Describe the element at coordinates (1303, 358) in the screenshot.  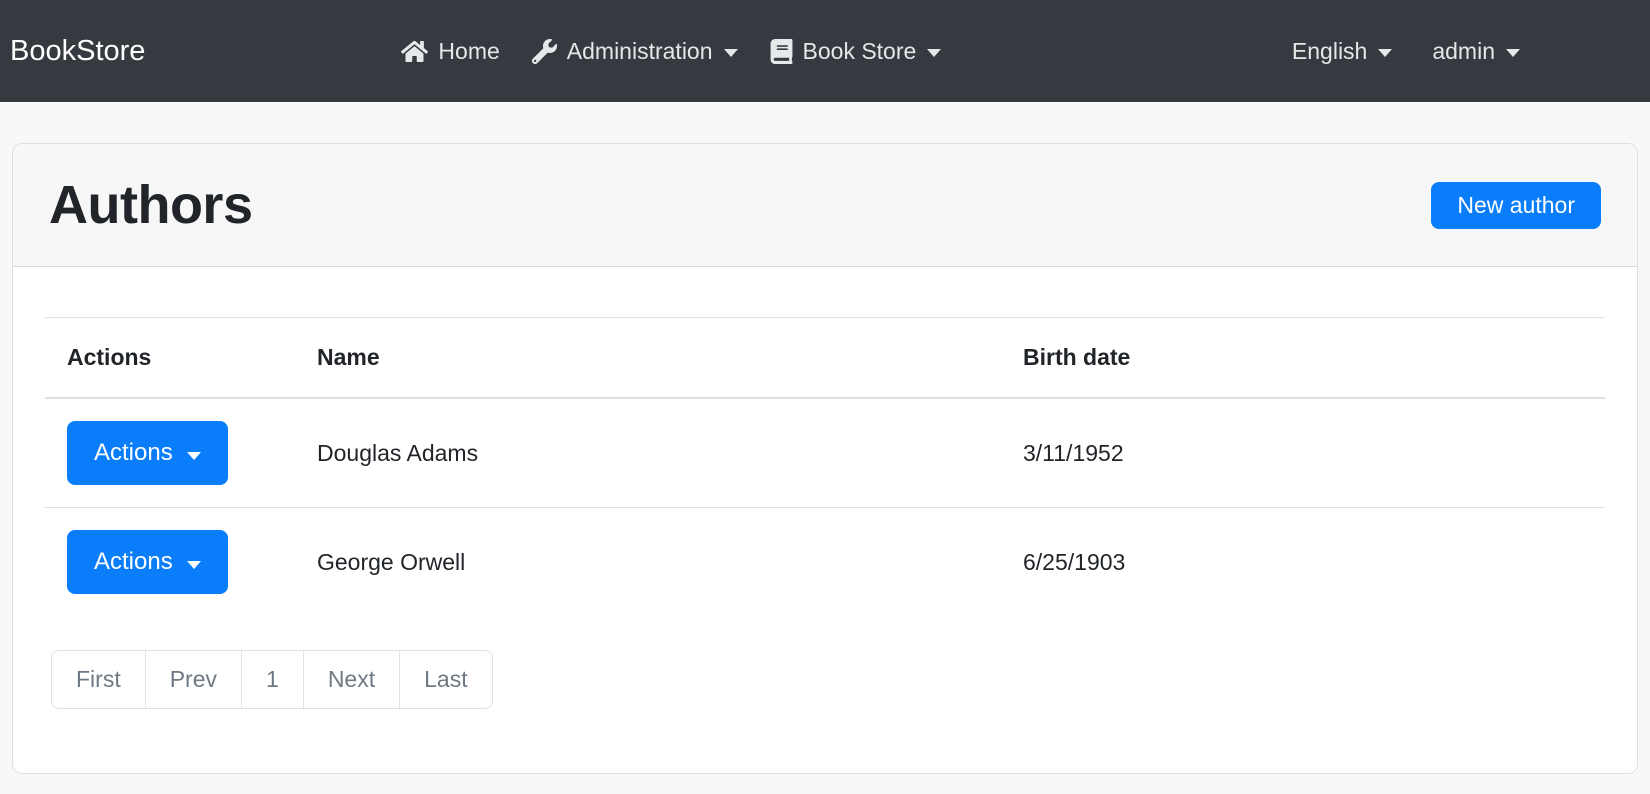
I see `column-header-birth-date: Birth date` at that location.